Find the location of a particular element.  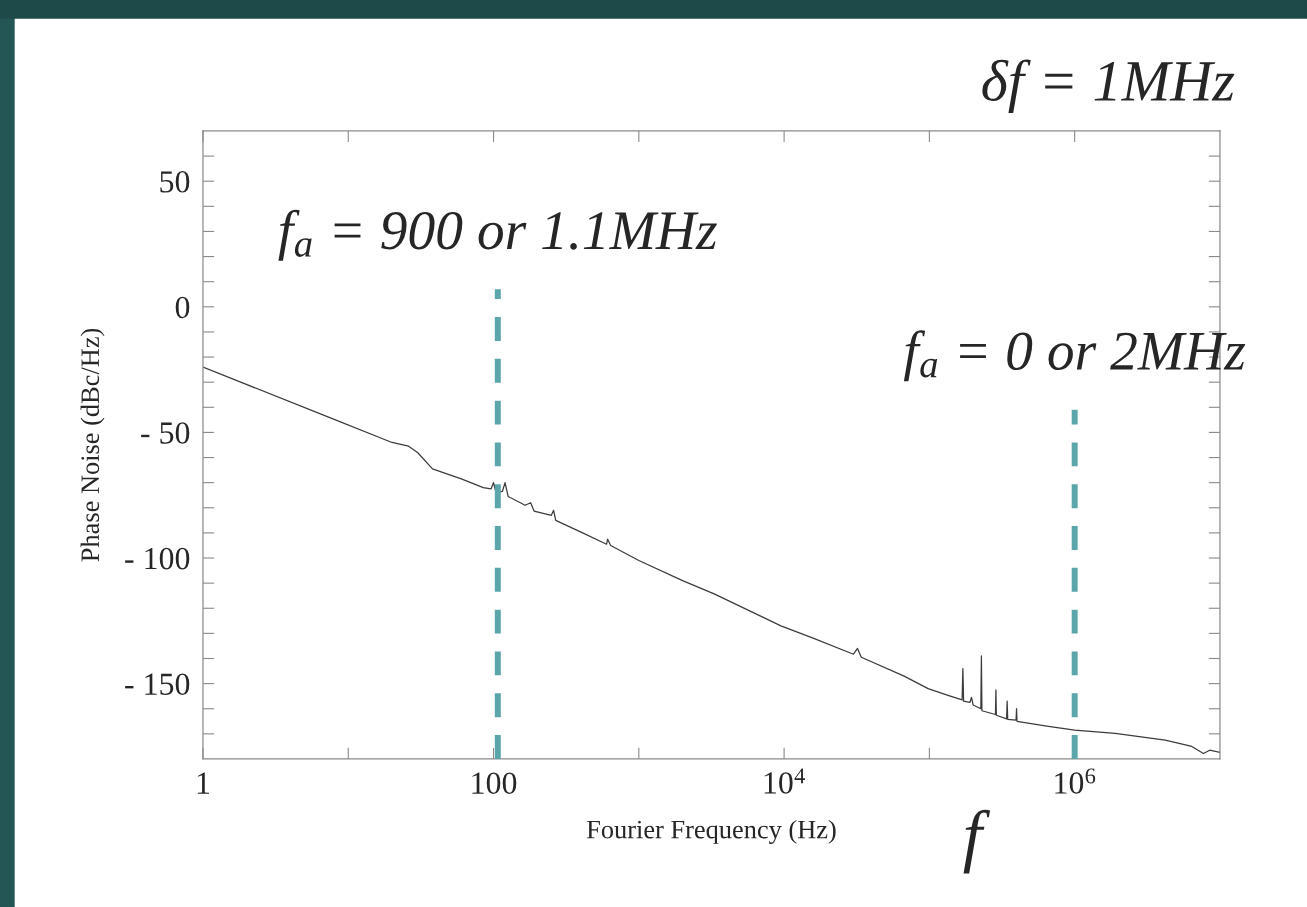

text: f is located at coordinates (977, 841).